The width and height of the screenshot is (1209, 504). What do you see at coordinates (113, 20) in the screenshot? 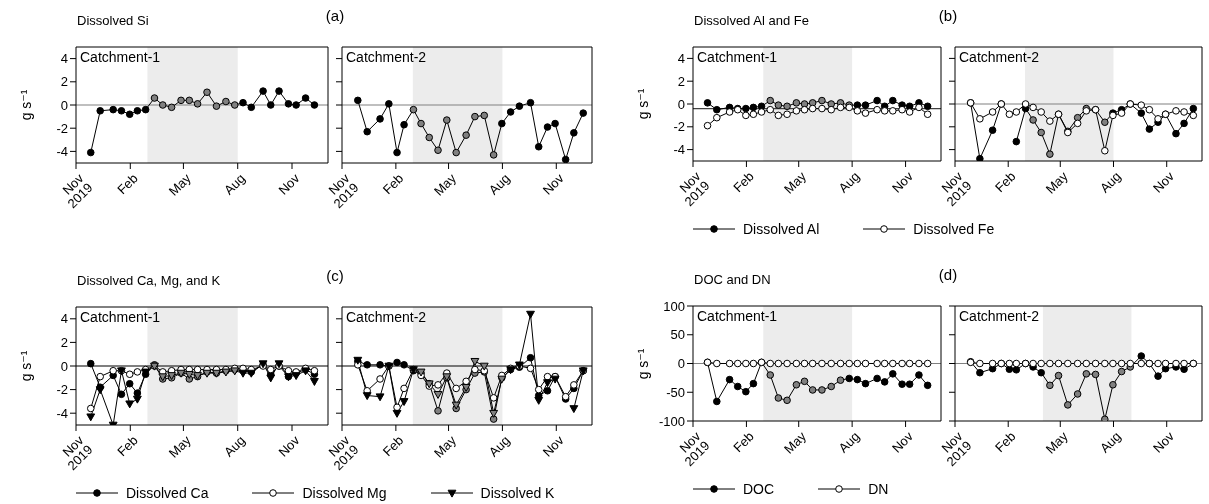
I see `chart-title: Dissolved Si` at bounding box center [113, 20].